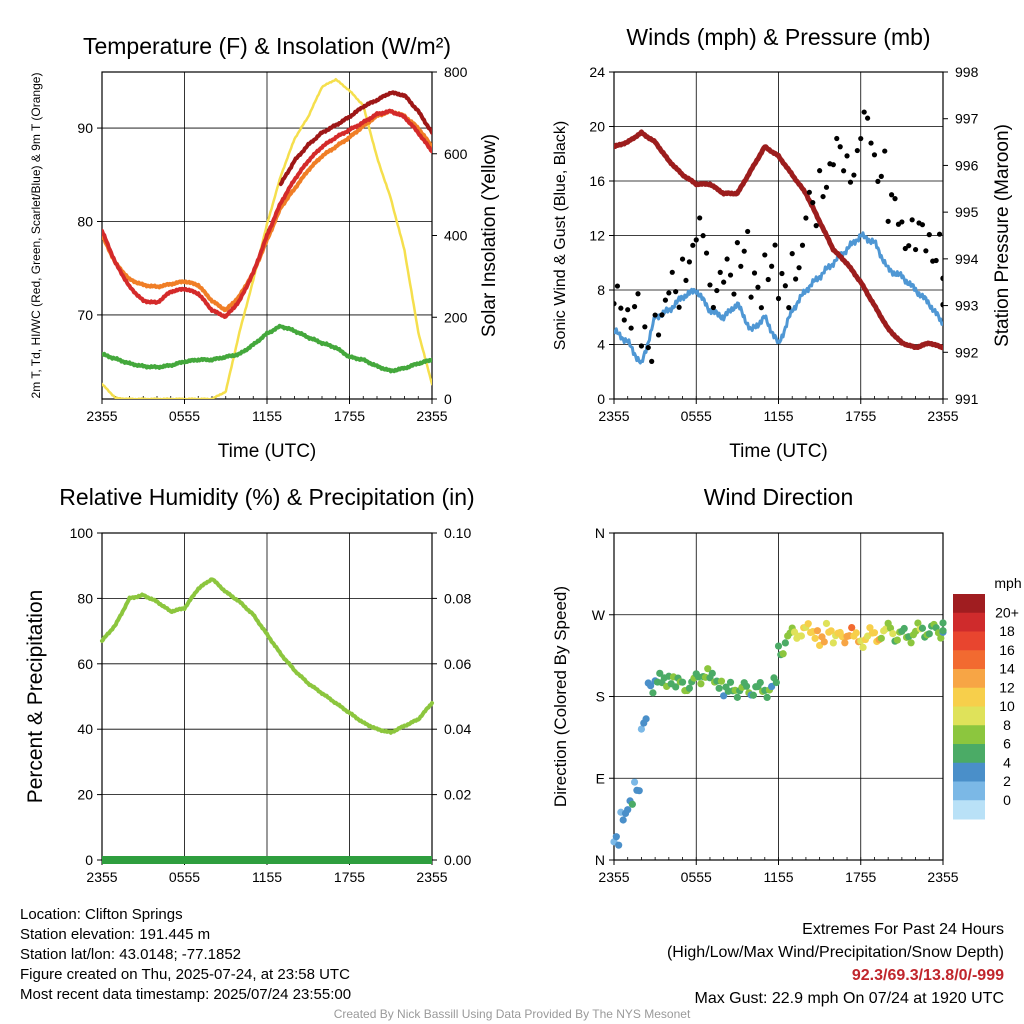 This screenshot has height=1024, width=1024. Describe the element at coordinates (560, 696) in the screenshot. I see `y-axis-label: Direction (Colored By Speed)` at that location.